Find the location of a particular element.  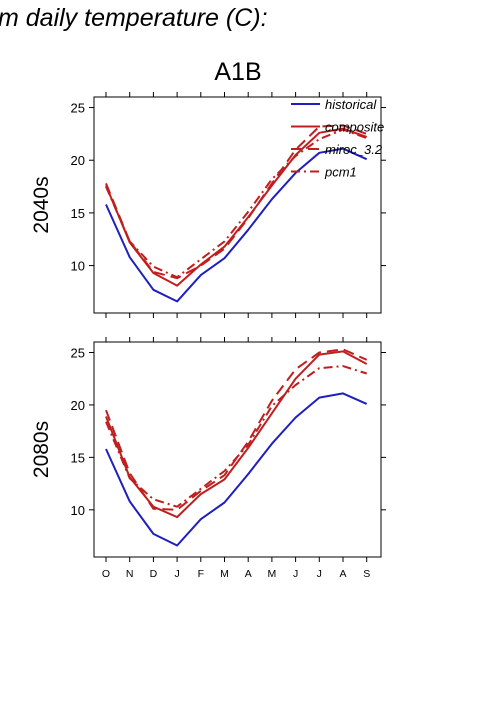

figure-heading: m daily temperature (C): is located at coordinates (134, 18).